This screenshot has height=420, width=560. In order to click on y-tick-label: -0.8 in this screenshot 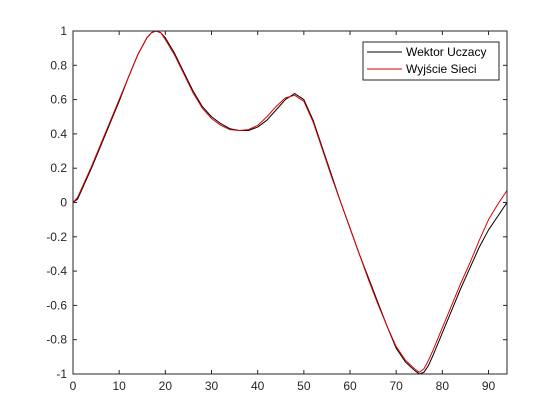, I will do `click(56, 340)`.